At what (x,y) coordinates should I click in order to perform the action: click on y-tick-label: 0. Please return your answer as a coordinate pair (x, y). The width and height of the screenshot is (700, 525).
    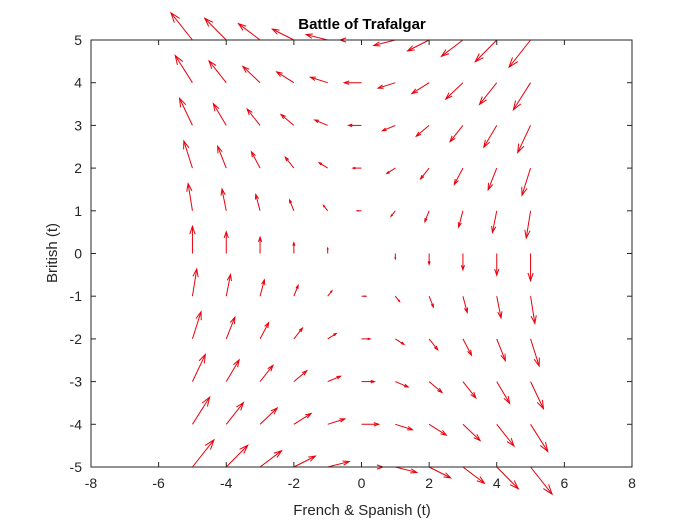
    Looking at the image, I should click on (78, 254).